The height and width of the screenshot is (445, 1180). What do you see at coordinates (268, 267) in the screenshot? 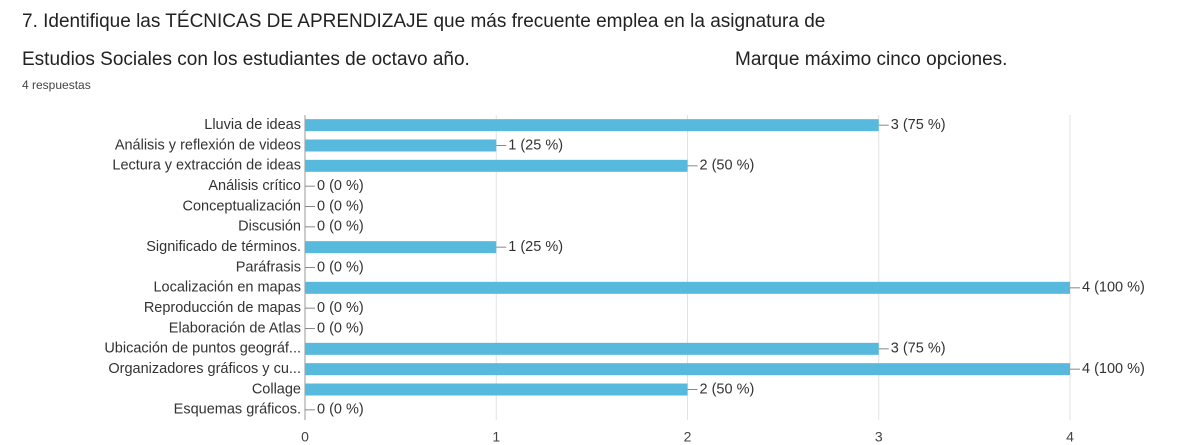
I see `y-tick-label: Paráfrasis` at bounding box center [268, 267].